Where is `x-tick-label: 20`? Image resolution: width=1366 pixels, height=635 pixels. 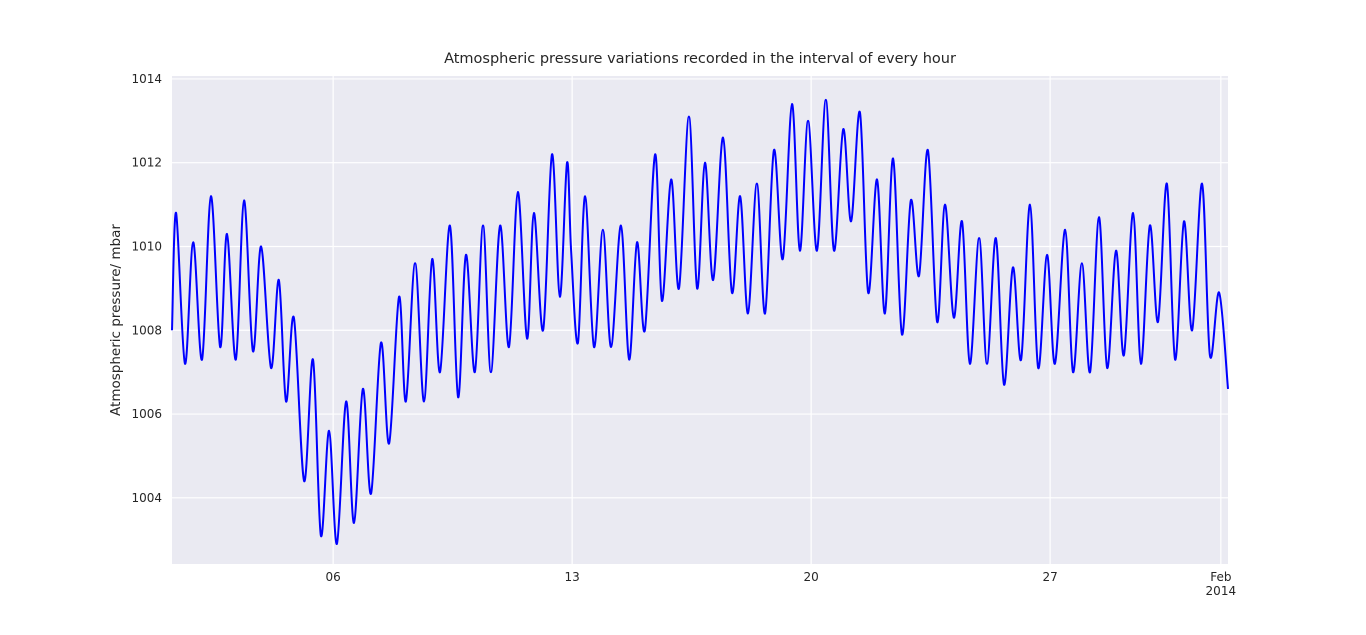
x-tick-label: 20 is located at coordinates (810, 577).